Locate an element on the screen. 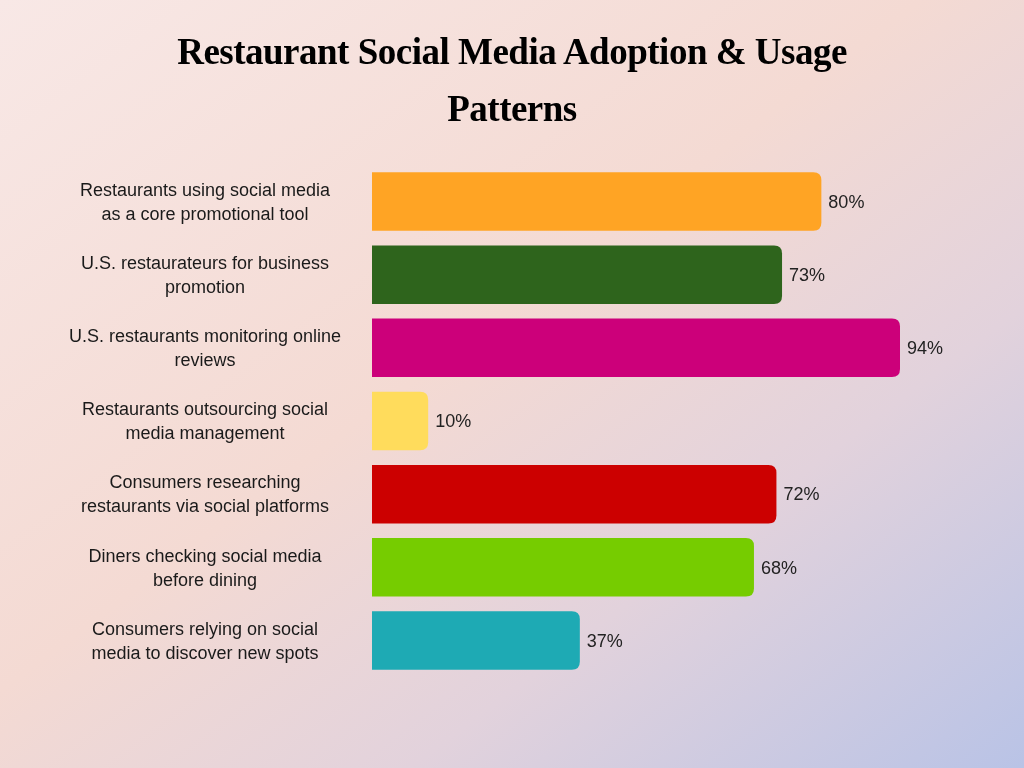 The height and width of the screenshot is (768, 1024). y-tick-label: Restaurants using social media as a core promotional tool is located at coordinates (205, 201).